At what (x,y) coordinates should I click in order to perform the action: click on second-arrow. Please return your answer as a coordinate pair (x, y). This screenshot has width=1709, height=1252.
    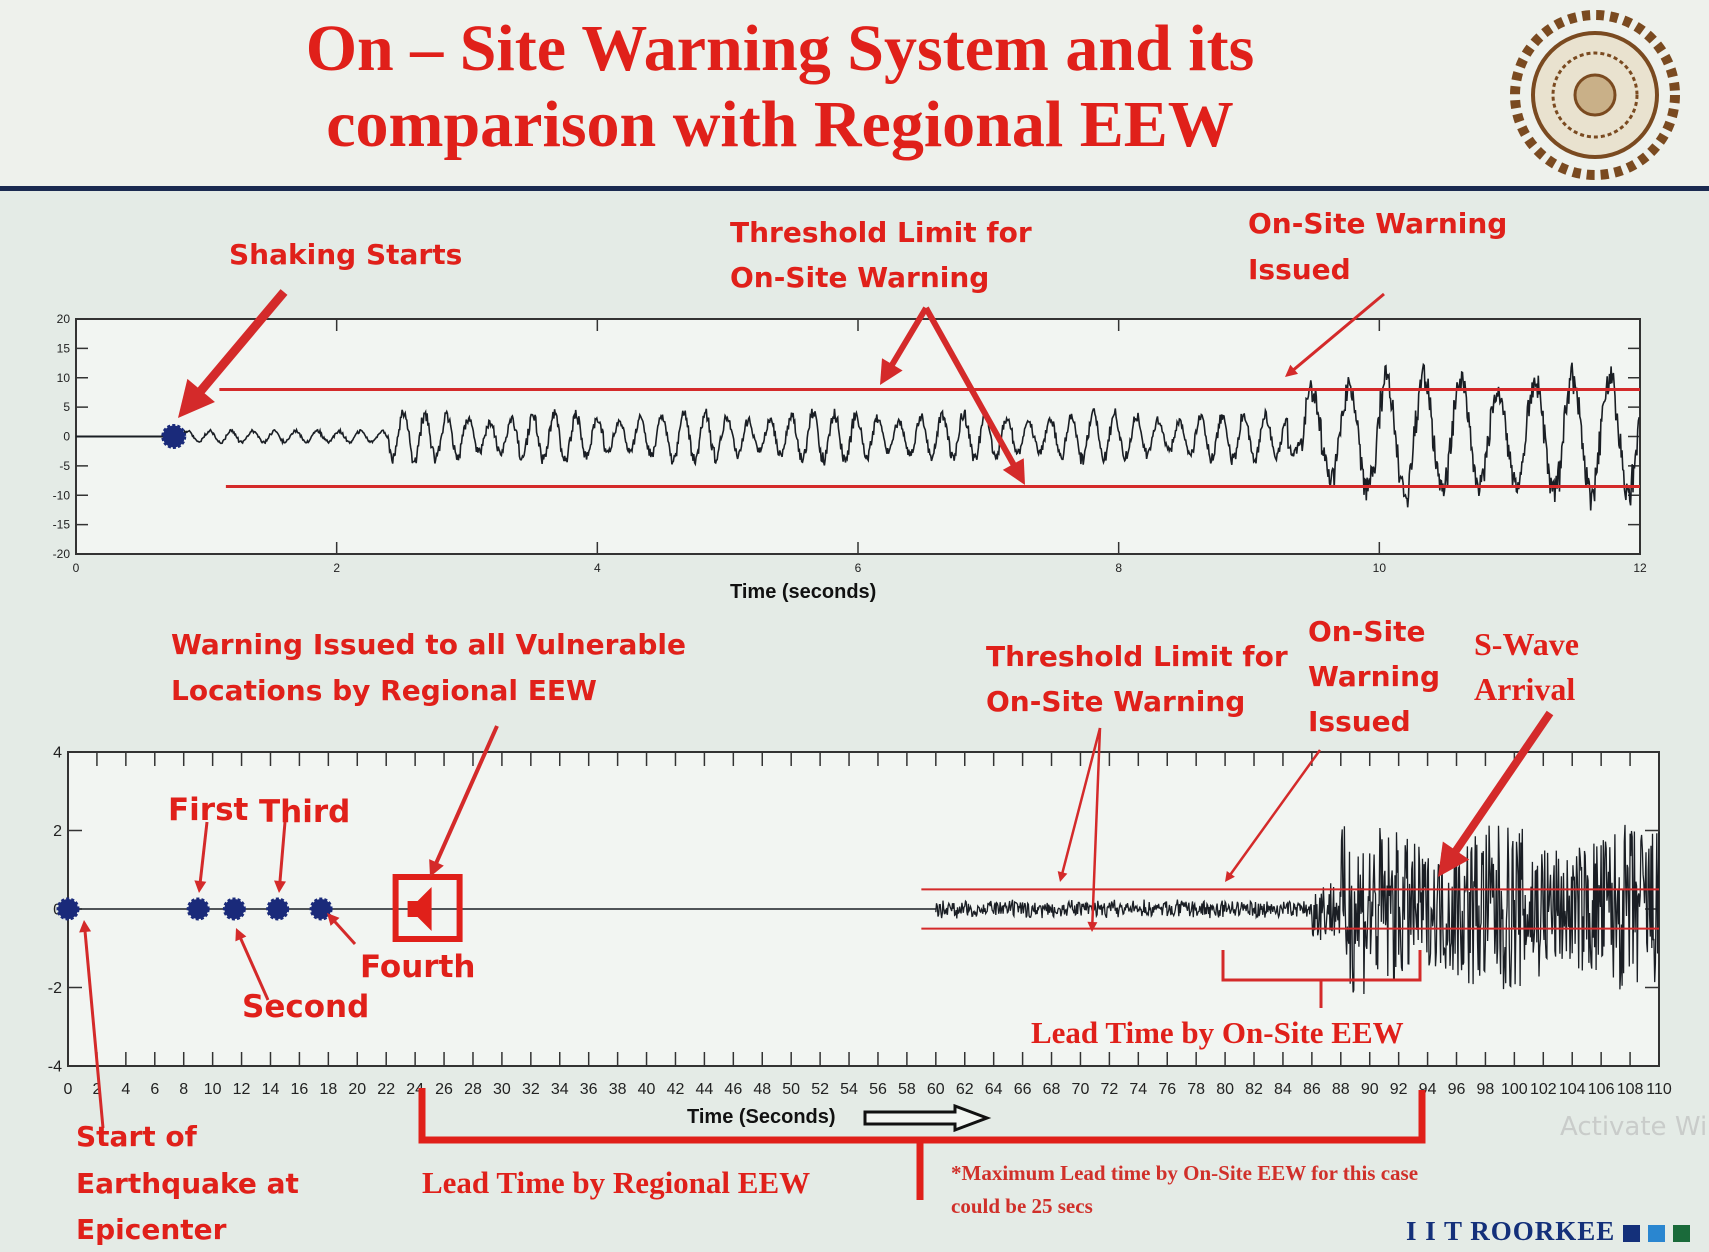
    Looking at the image, I should click on (254, 968).